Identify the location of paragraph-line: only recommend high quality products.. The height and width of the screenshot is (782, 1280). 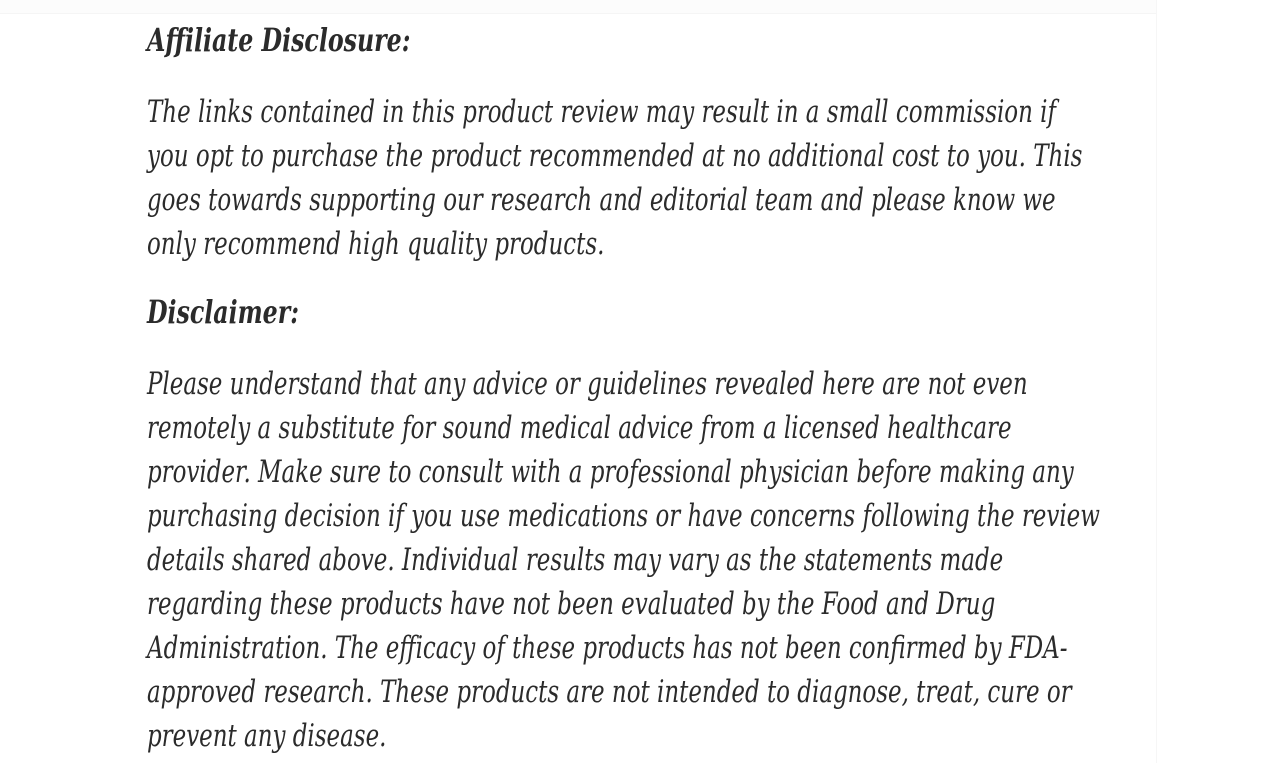
(376, 244).